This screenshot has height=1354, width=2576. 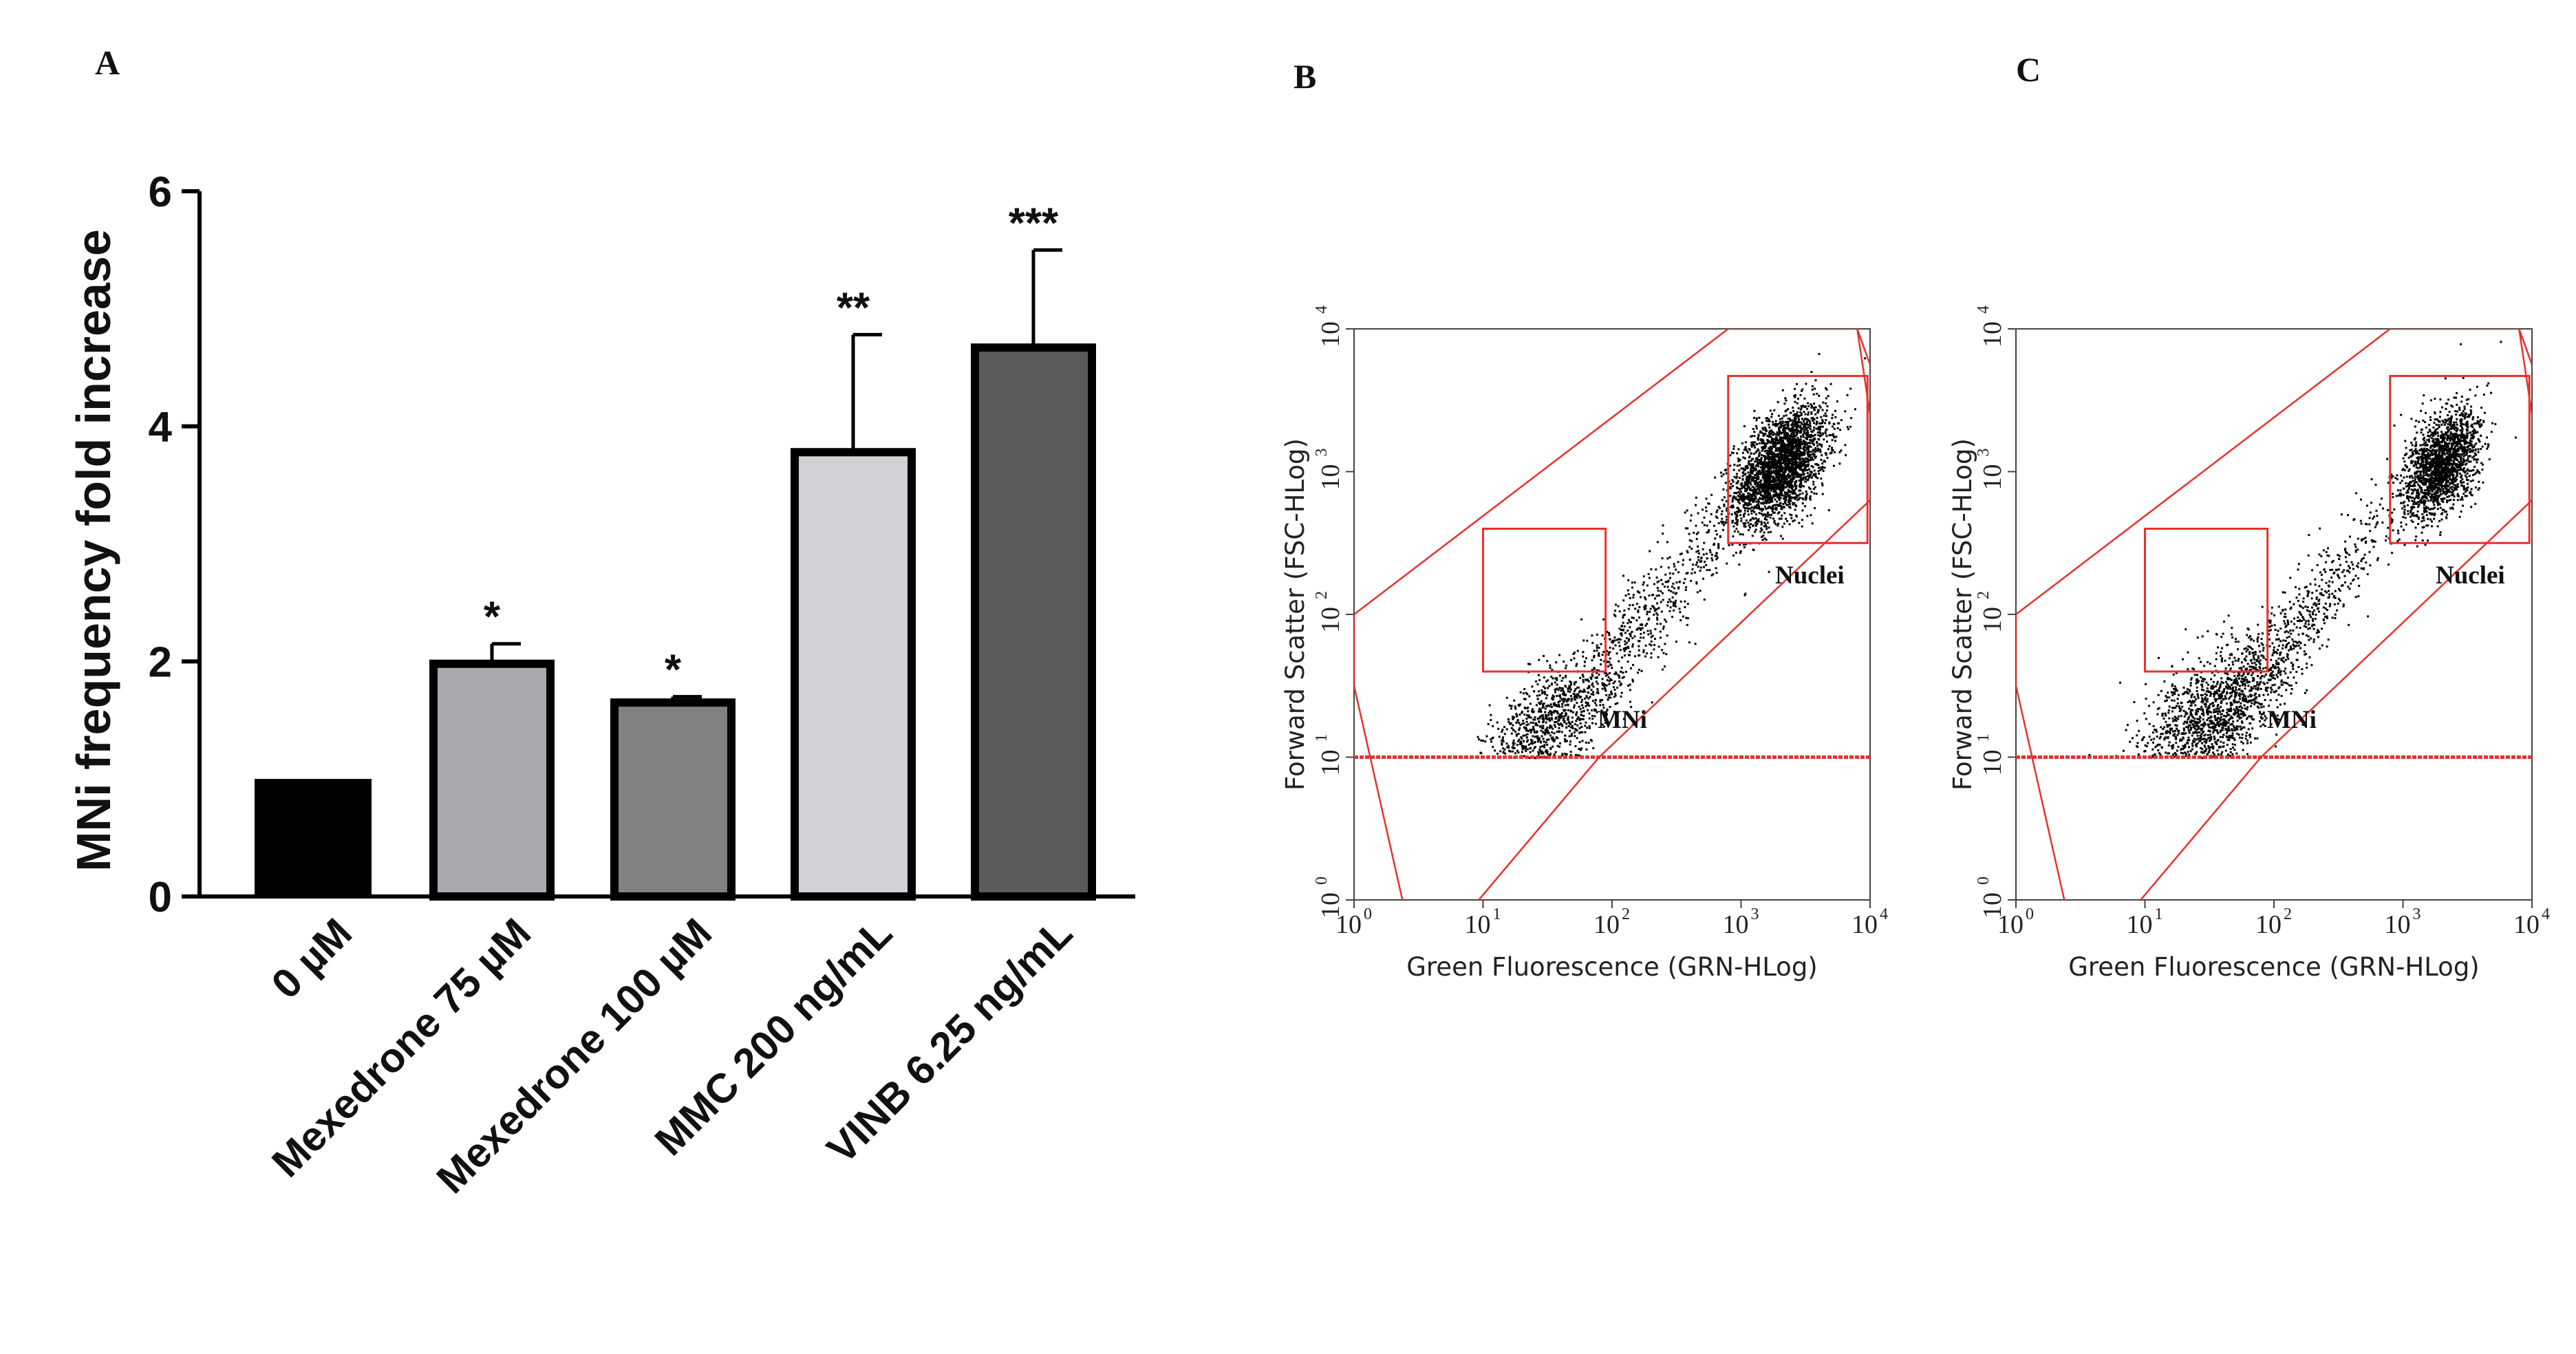 I want to click on x-tick-label: 10, so click(x=1478, y=924).